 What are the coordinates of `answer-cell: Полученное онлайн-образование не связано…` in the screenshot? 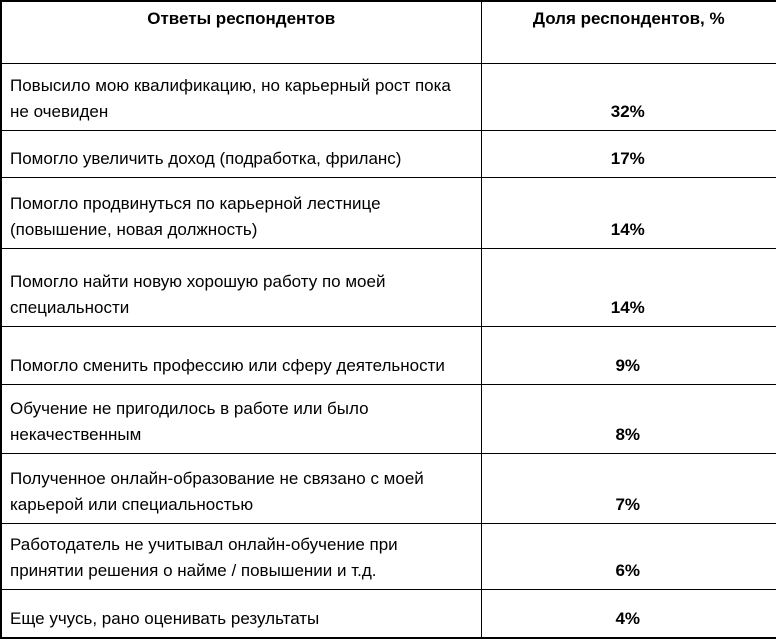 It's located at (241, 488).